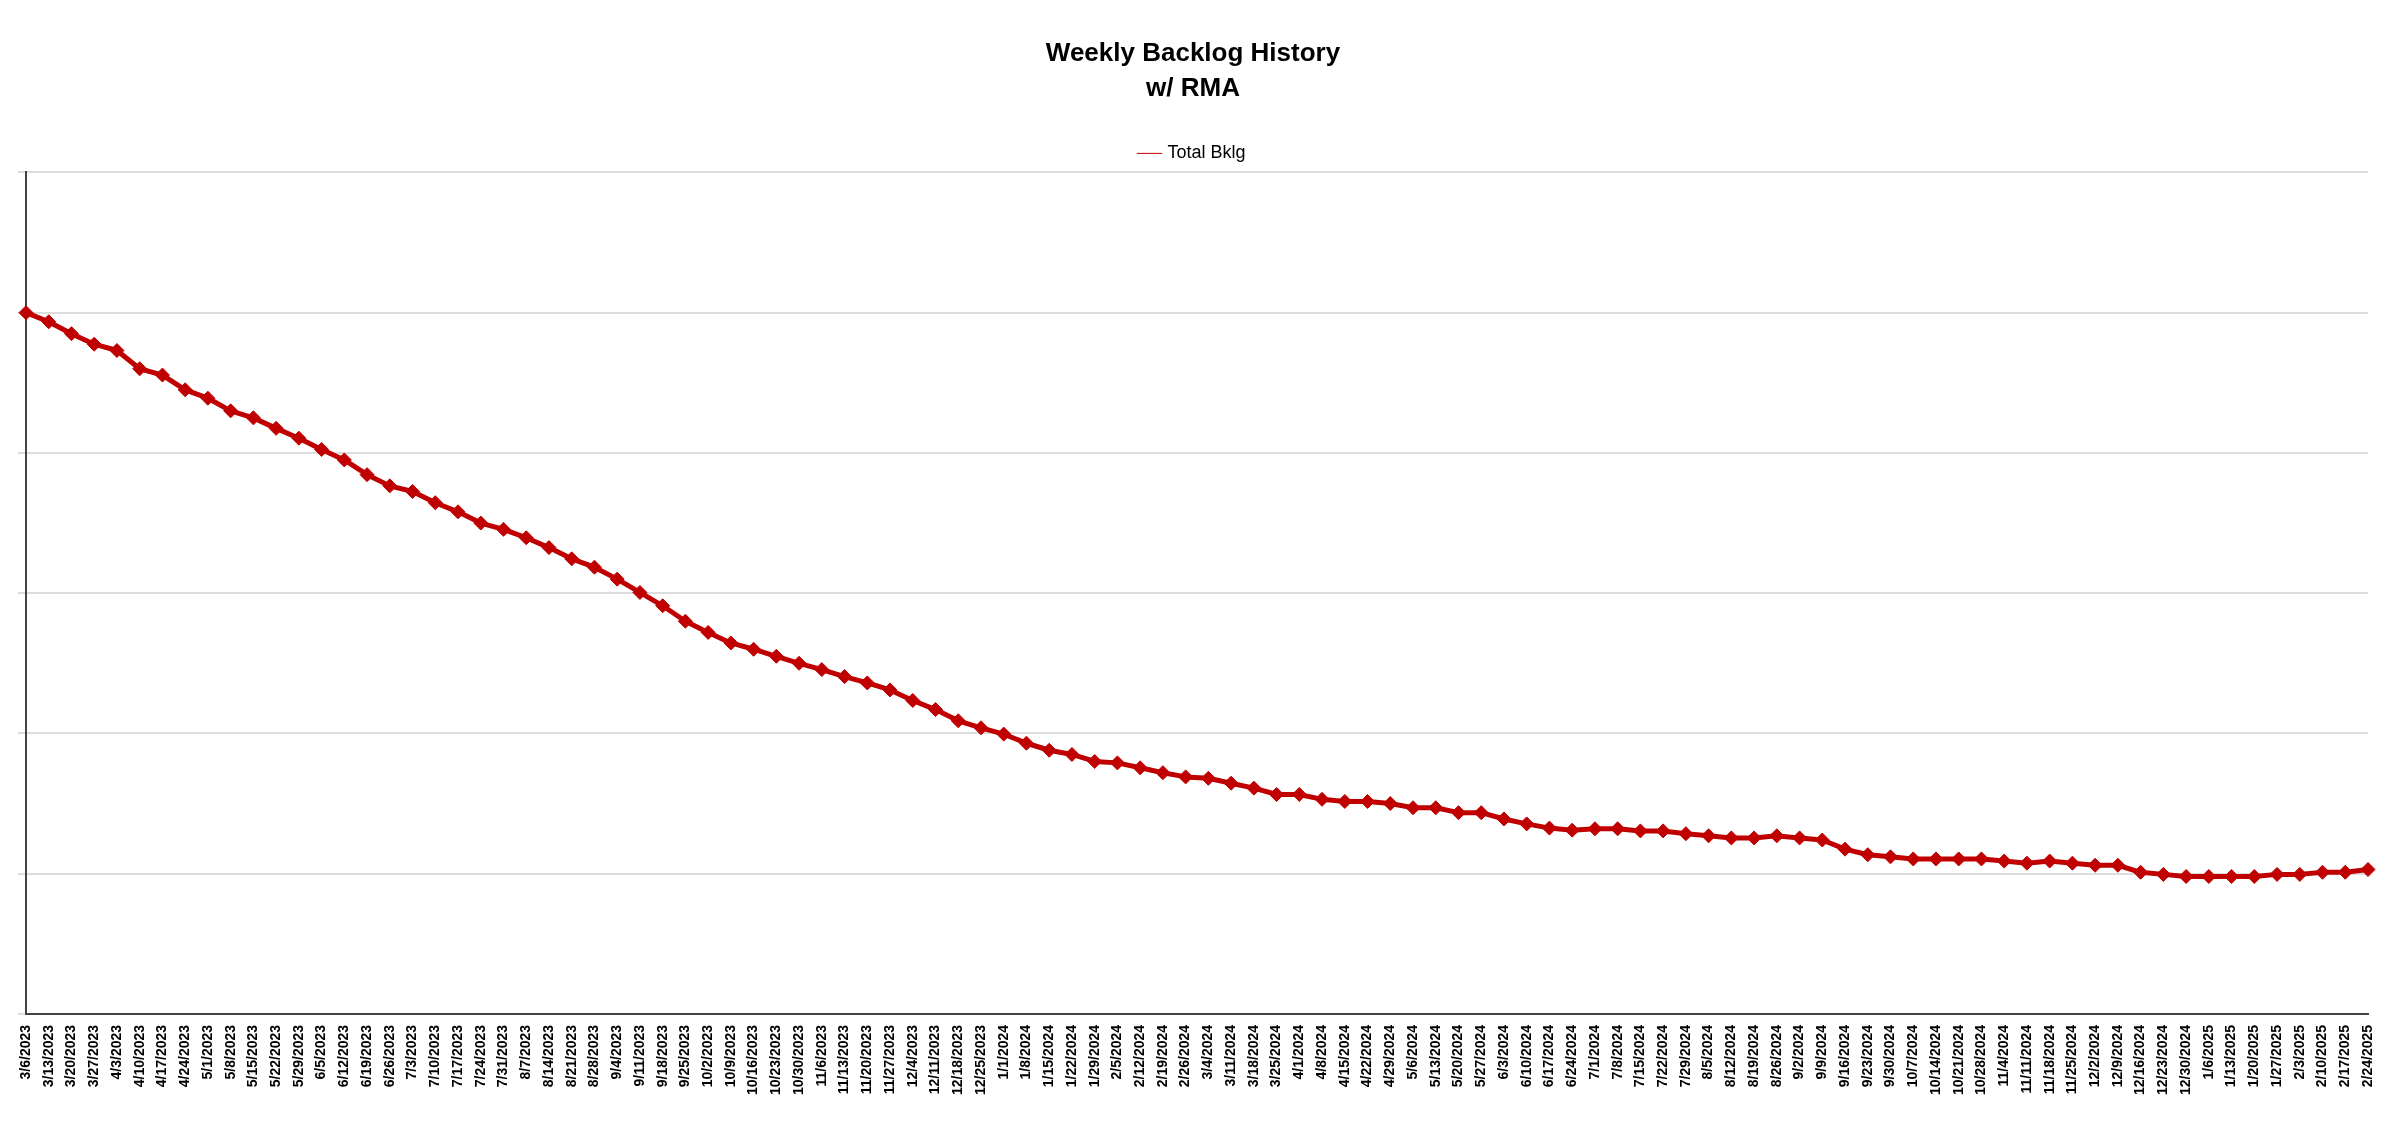 This screenshot has width=2400, height=1128. What do you see at coordinates (934, 1059) in the screenshot?
I see `x-tick-label: 12/11/2023` at bounding box center [934, 1059].